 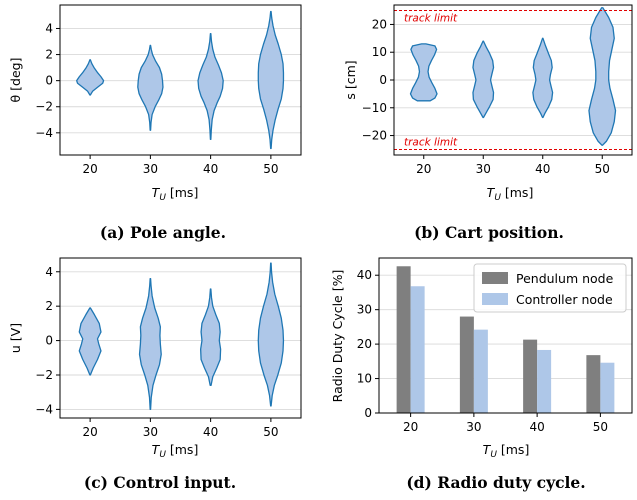 I want to click on y-axis-label: s [cm], so click(x=350, y=79).